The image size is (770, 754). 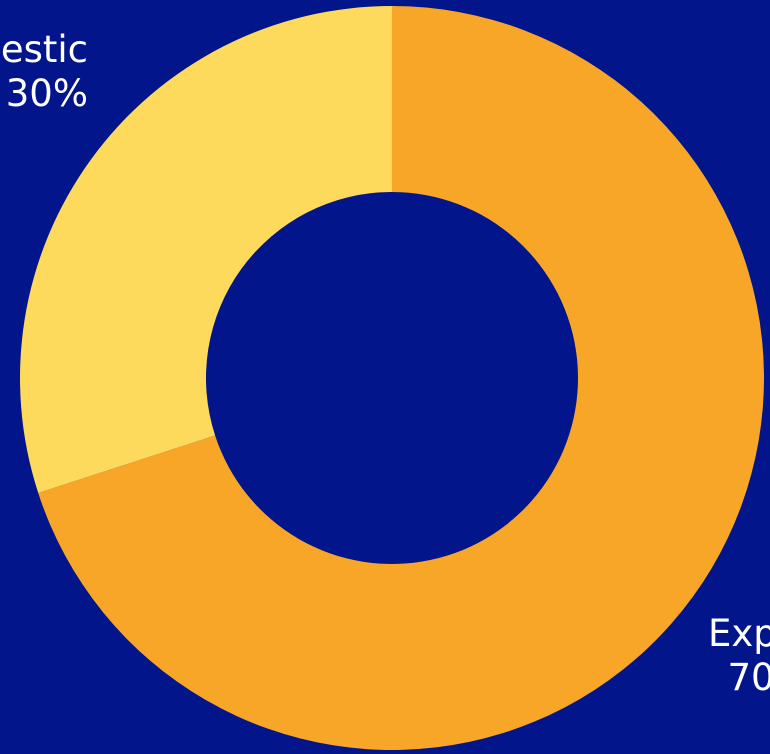 What do you see at coordinates (748, 677) in the screenshot?
I see `slice-label-export-value: 70%` at bounding box center [748, 677].